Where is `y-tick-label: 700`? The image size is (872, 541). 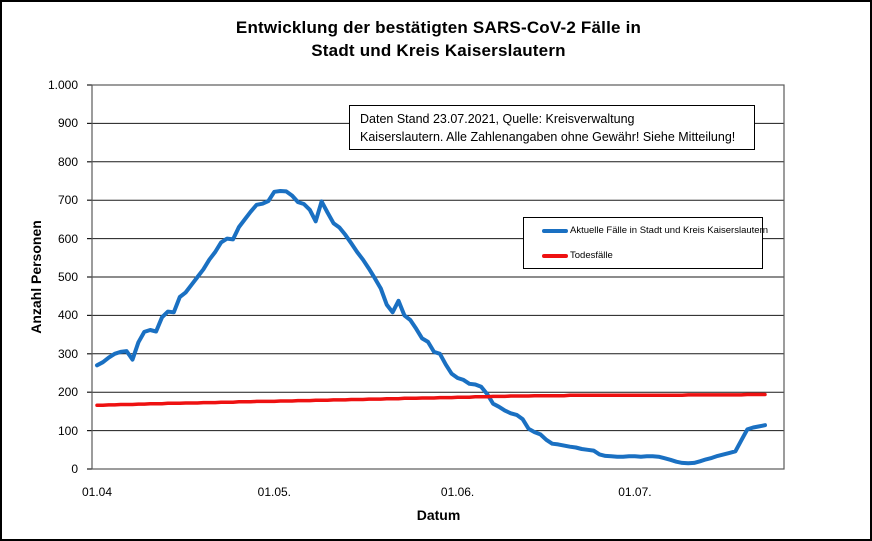 y-tick-label: 700 is located at coordinates (67, 200).